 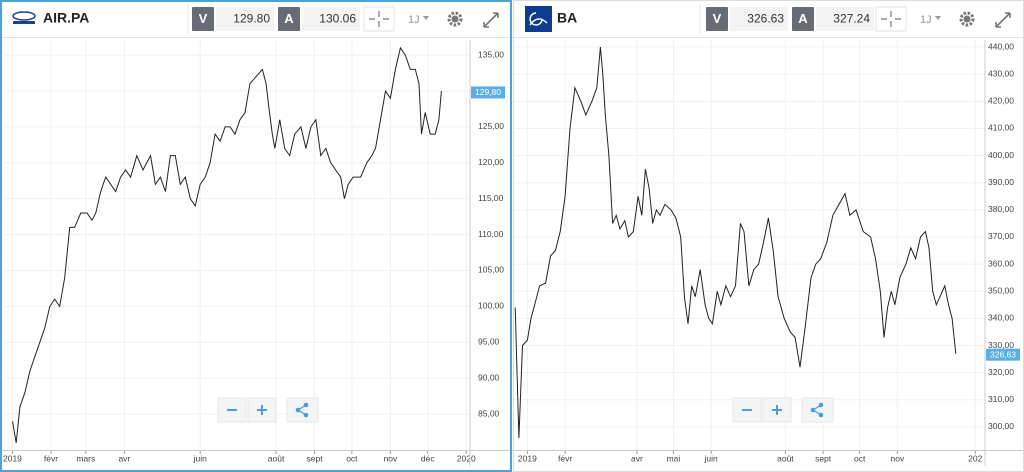 What do you see at coordinates (1003, 354) in the screenshot?
I see `last-value-box` at bounding box center [1003, 354].